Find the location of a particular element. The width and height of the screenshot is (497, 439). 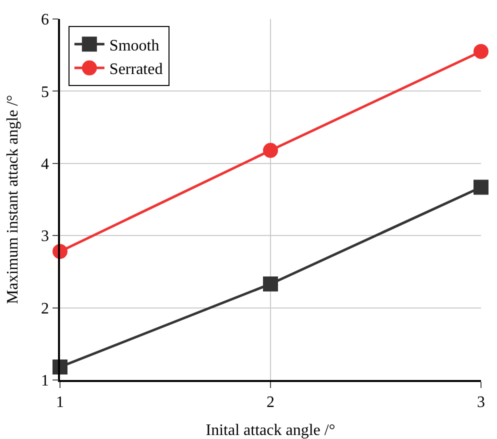

x-tick-label: 2 is located at coordinates (270, 402).